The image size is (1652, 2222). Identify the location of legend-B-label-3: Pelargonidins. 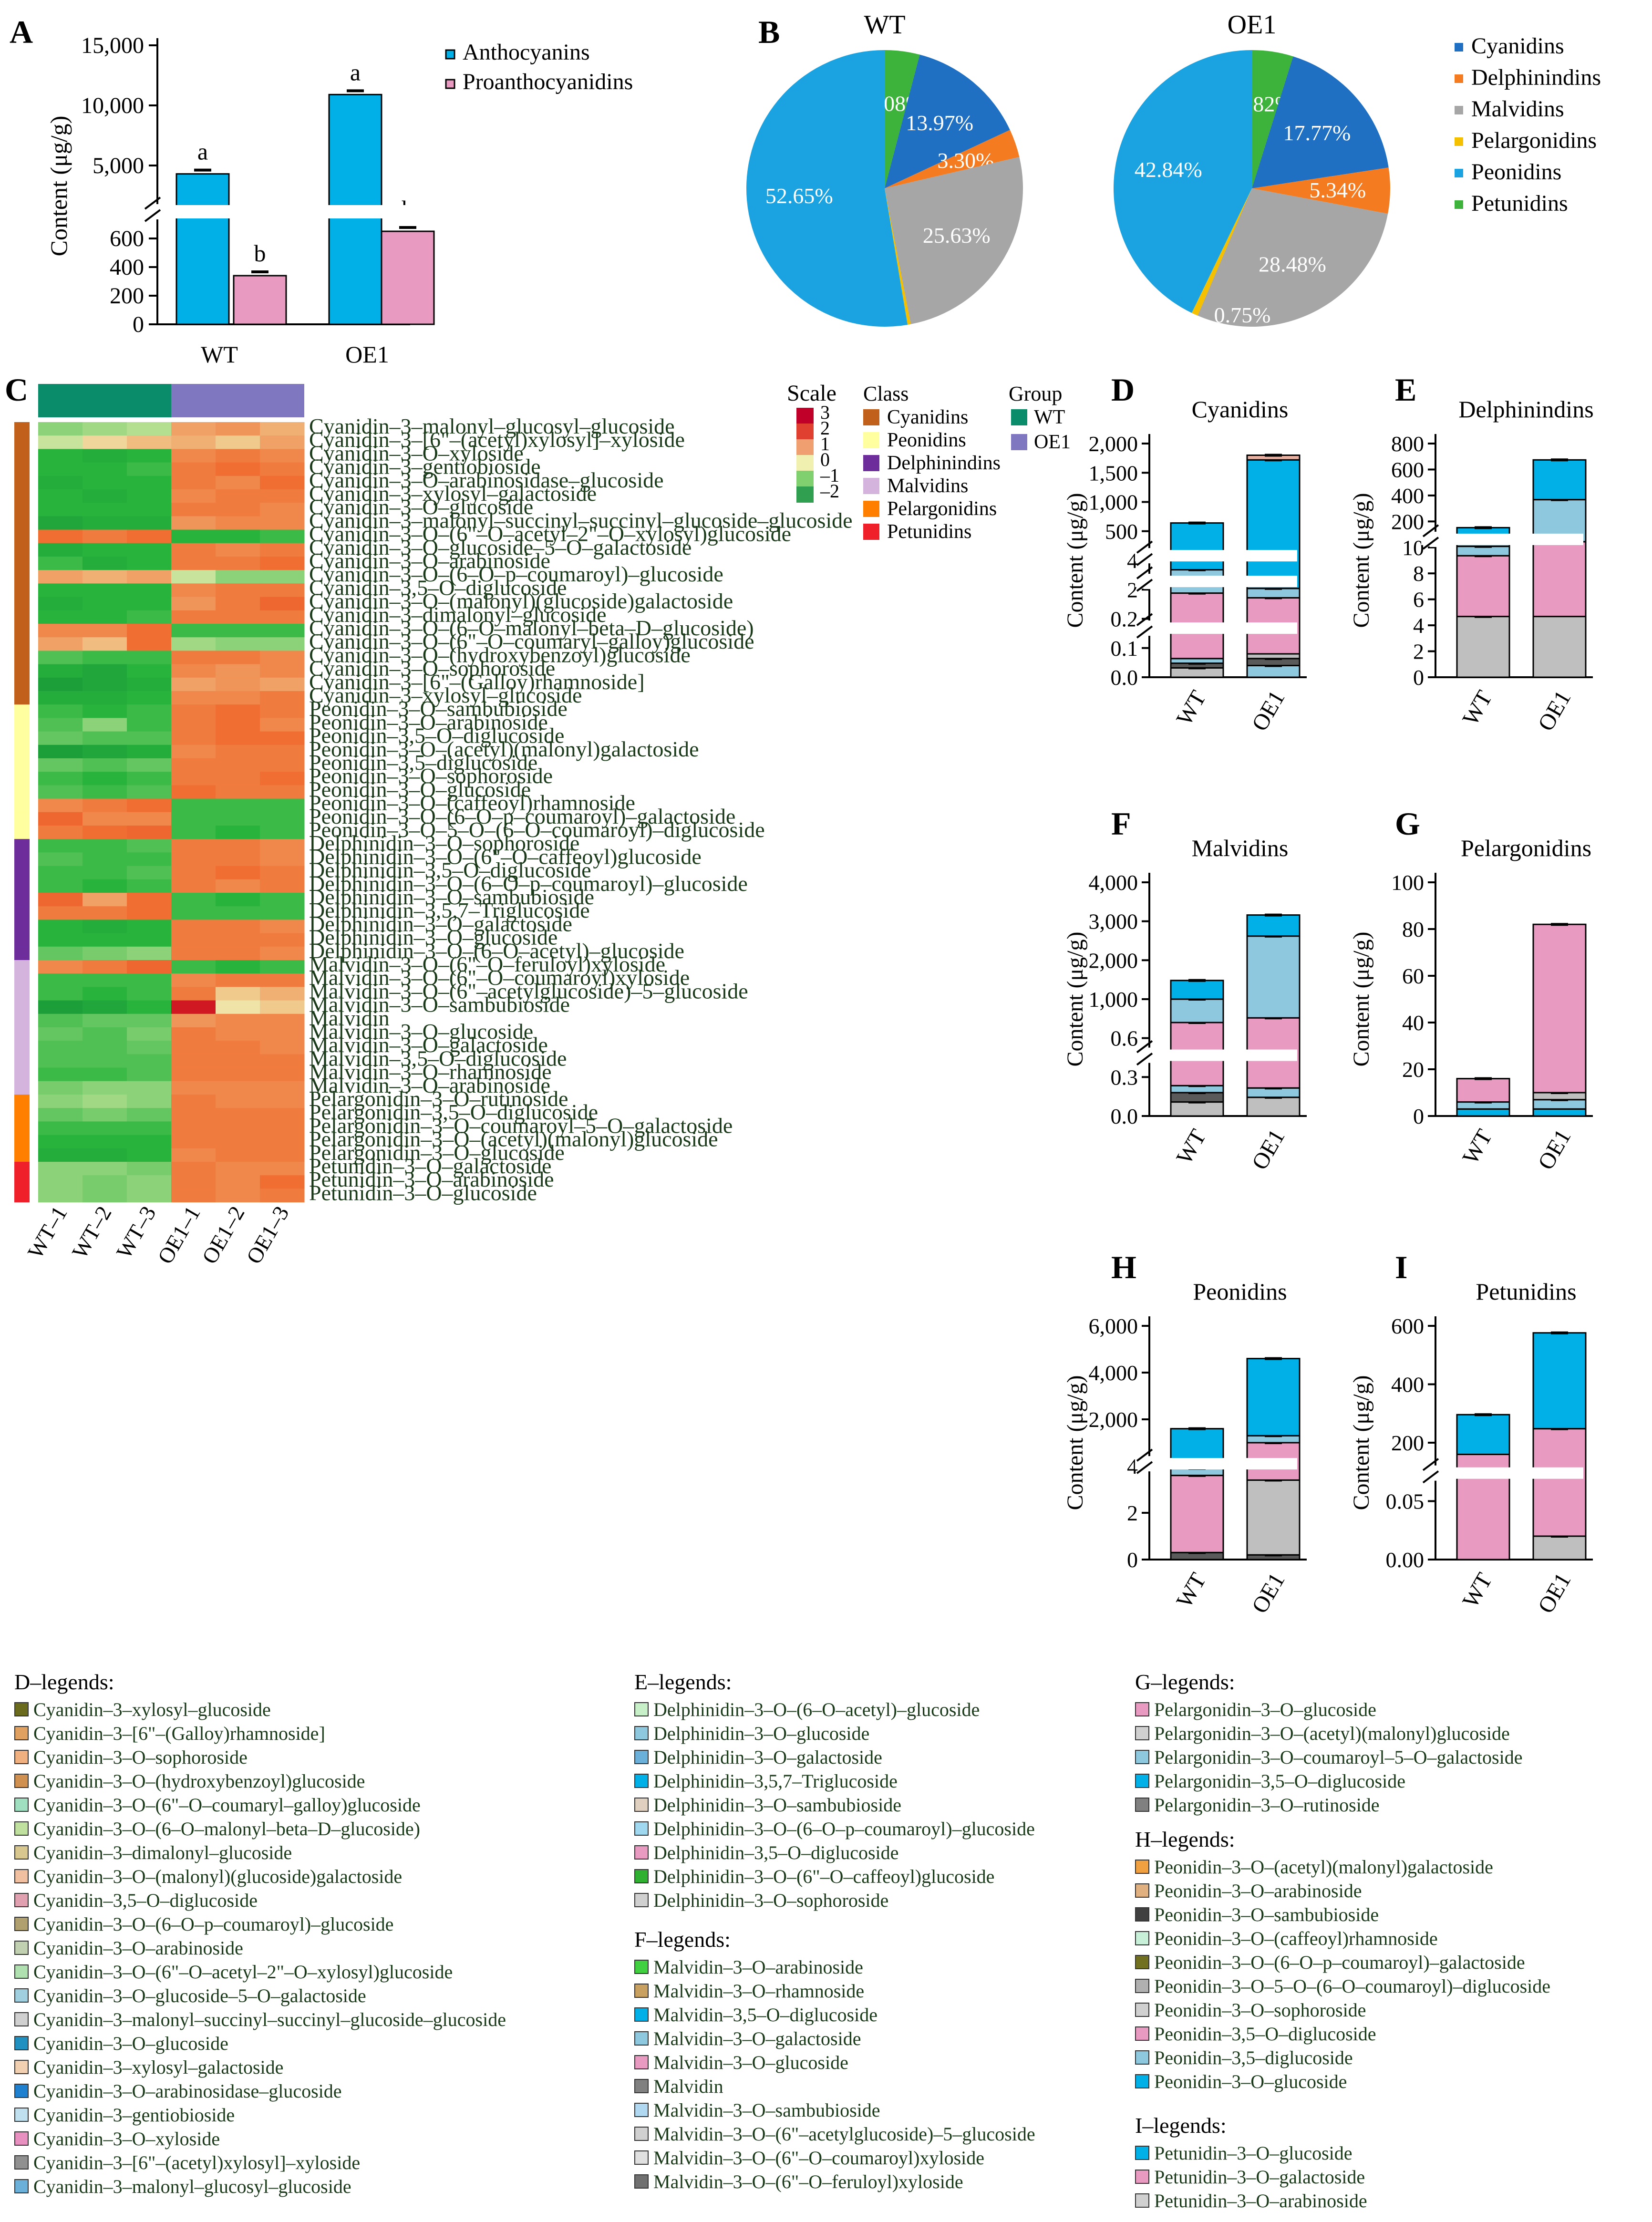
(1534, 140).